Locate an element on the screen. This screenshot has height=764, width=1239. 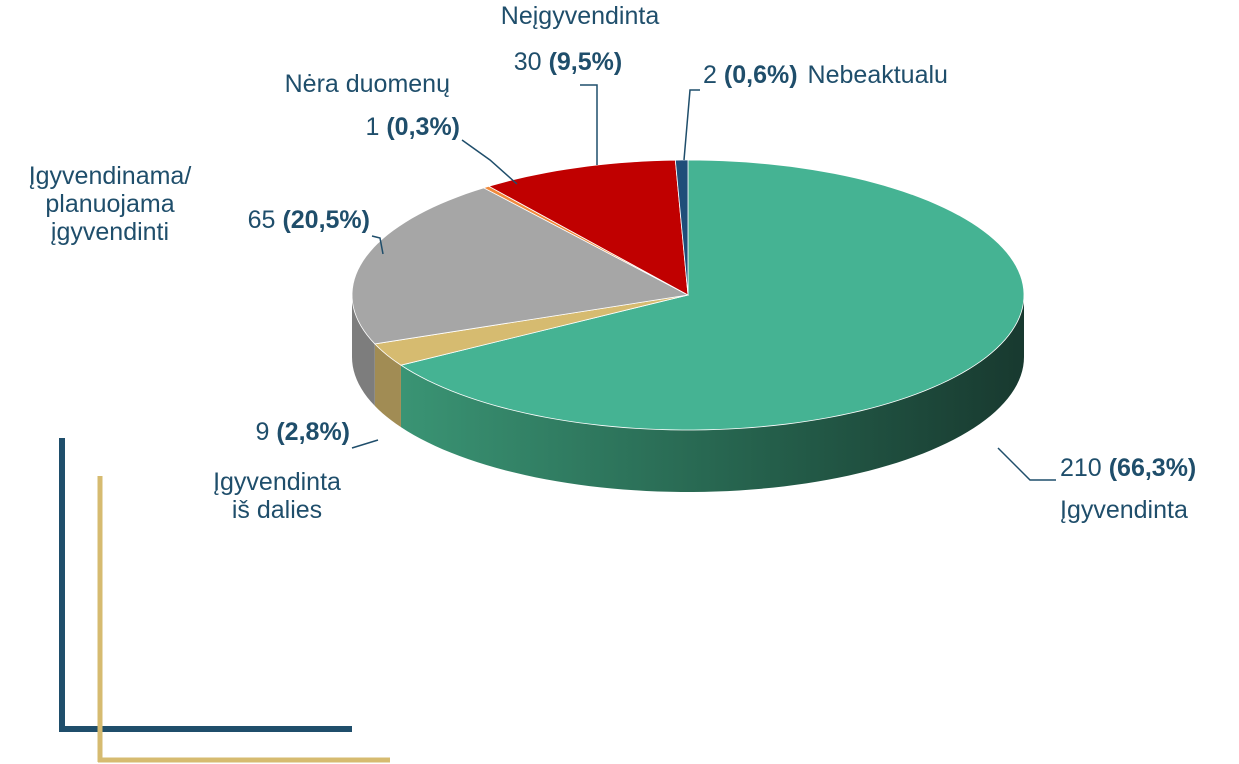
percent-label: (20,5%) is located at coordinates (326, 220).